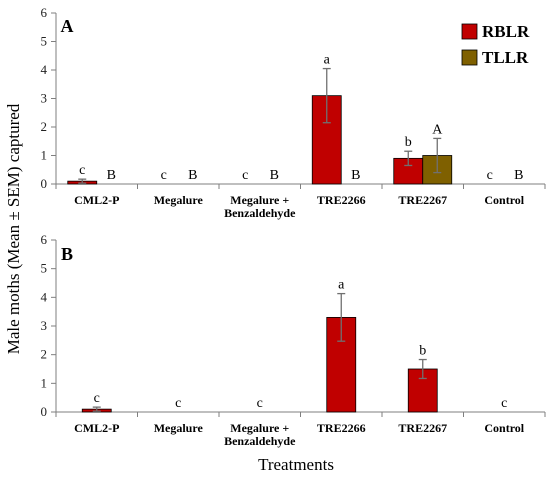 The height and width of the screenshot is (479, 550). Describe the element at coordinates (506, 31) in the screenshot. I see `legend-label-rblr: RBLR` at that location.